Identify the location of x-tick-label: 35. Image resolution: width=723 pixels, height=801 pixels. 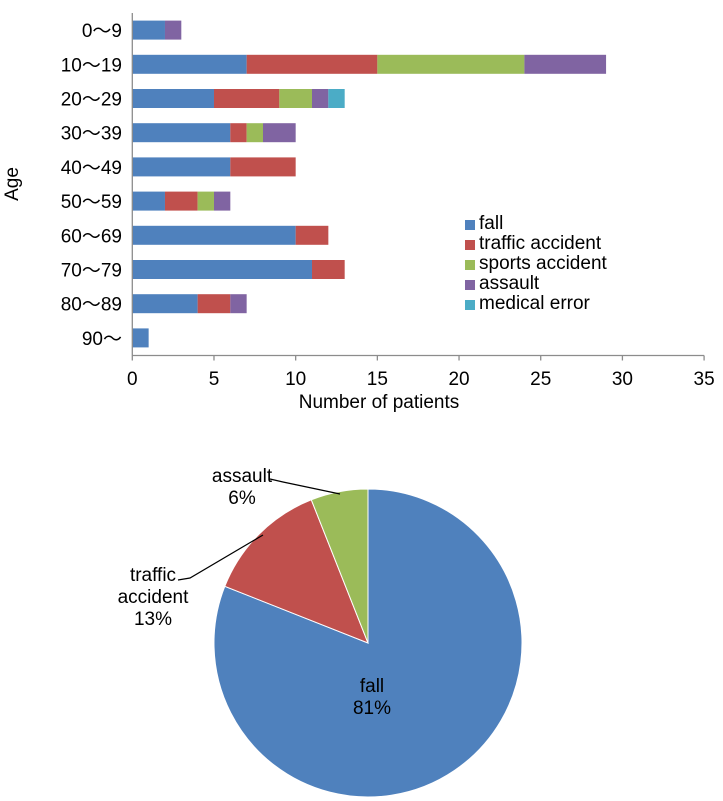
(704, 379).